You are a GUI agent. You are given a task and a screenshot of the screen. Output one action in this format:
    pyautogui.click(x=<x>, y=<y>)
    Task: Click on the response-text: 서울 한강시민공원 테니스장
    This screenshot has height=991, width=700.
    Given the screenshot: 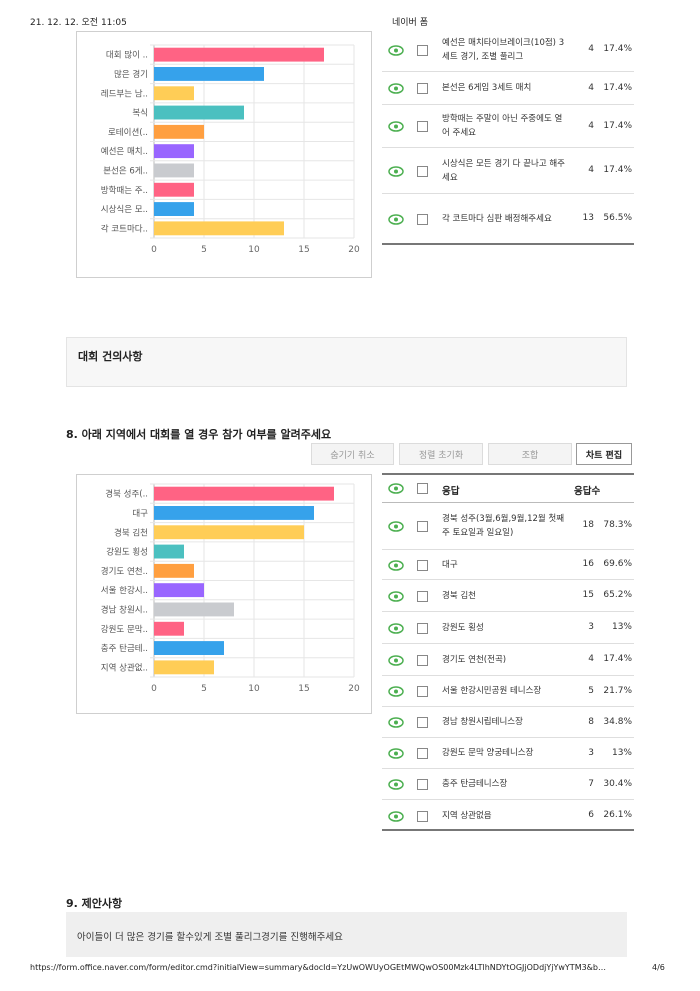 What is the action you would take?
    pyautogui.click(x=492, y=691)
    